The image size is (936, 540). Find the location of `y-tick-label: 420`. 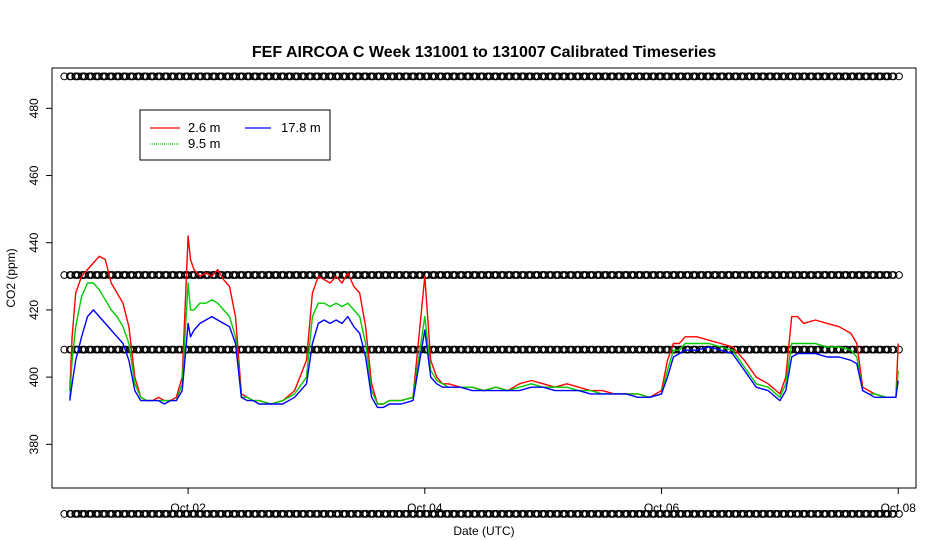

y-tick-label: 420 is located at coordinates (34, 310).